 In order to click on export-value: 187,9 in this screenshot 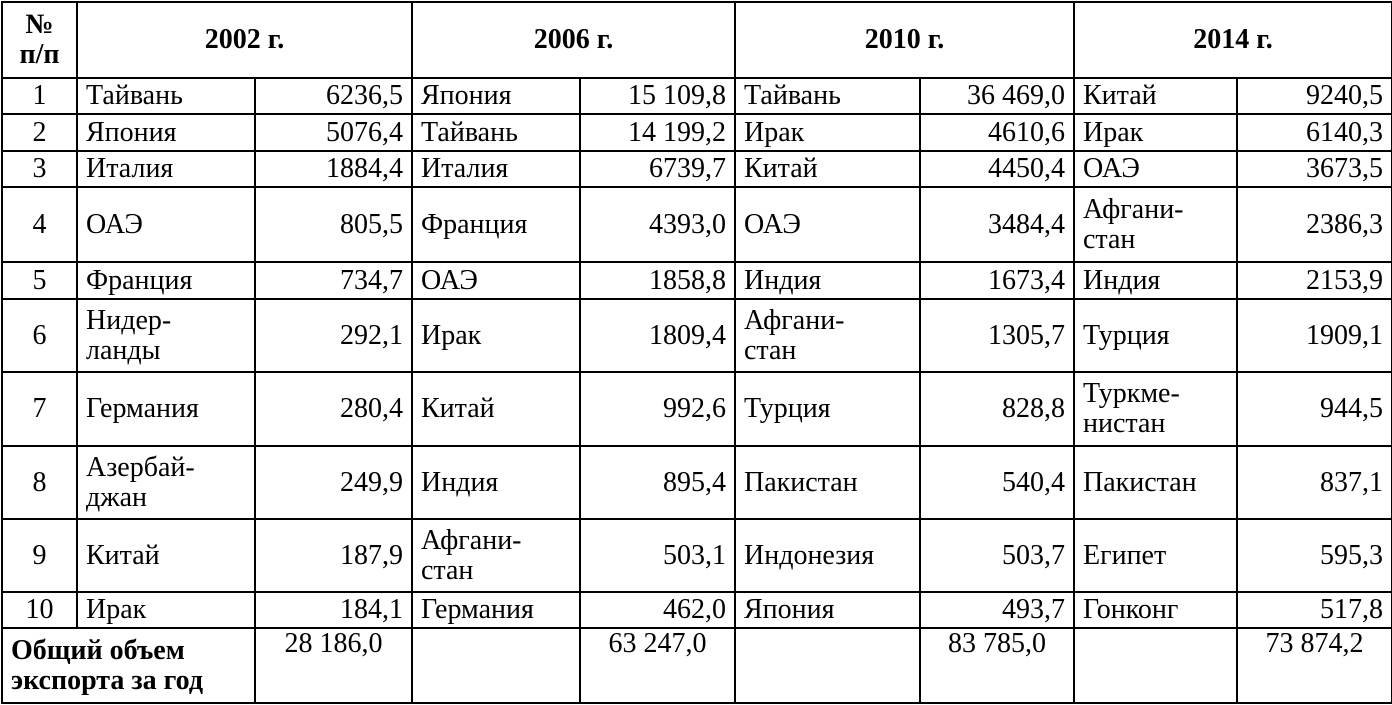, I will do `click(333, 555)`.